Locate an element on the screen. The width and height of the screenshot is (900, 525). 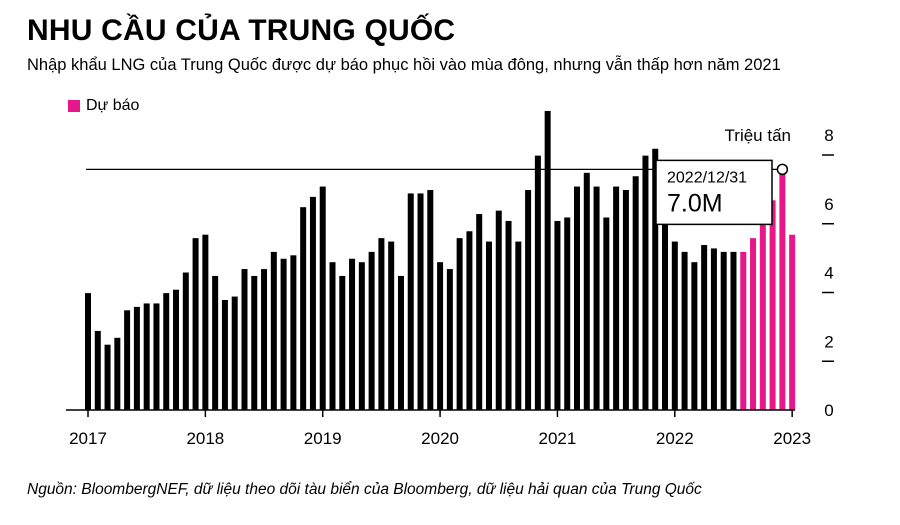
x-axis: 2017 2018 2019 2020 2021 2022 2023 is located at coordinates (438, 428).